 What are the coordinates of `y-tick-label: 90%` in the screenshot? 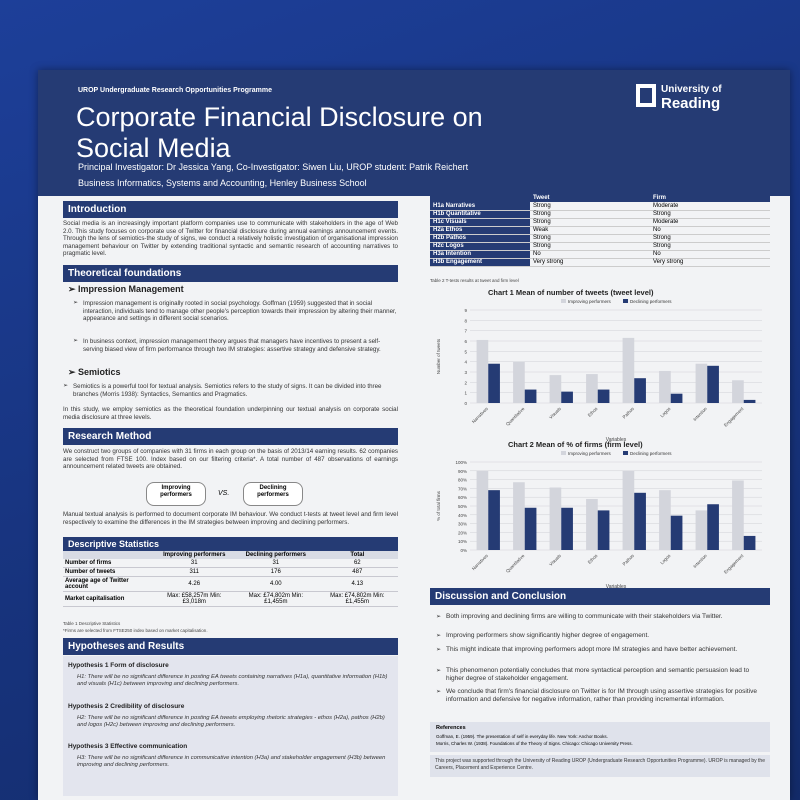 It's located at (462, 471).